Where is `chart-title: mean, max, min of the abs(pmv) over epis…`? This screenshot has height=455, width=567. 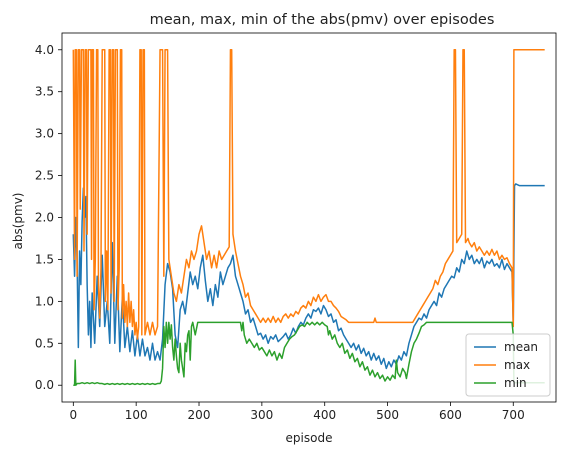 chart-title: mean, max, min of the abs(pmv) over epis… is located at coordinates (322, 20).